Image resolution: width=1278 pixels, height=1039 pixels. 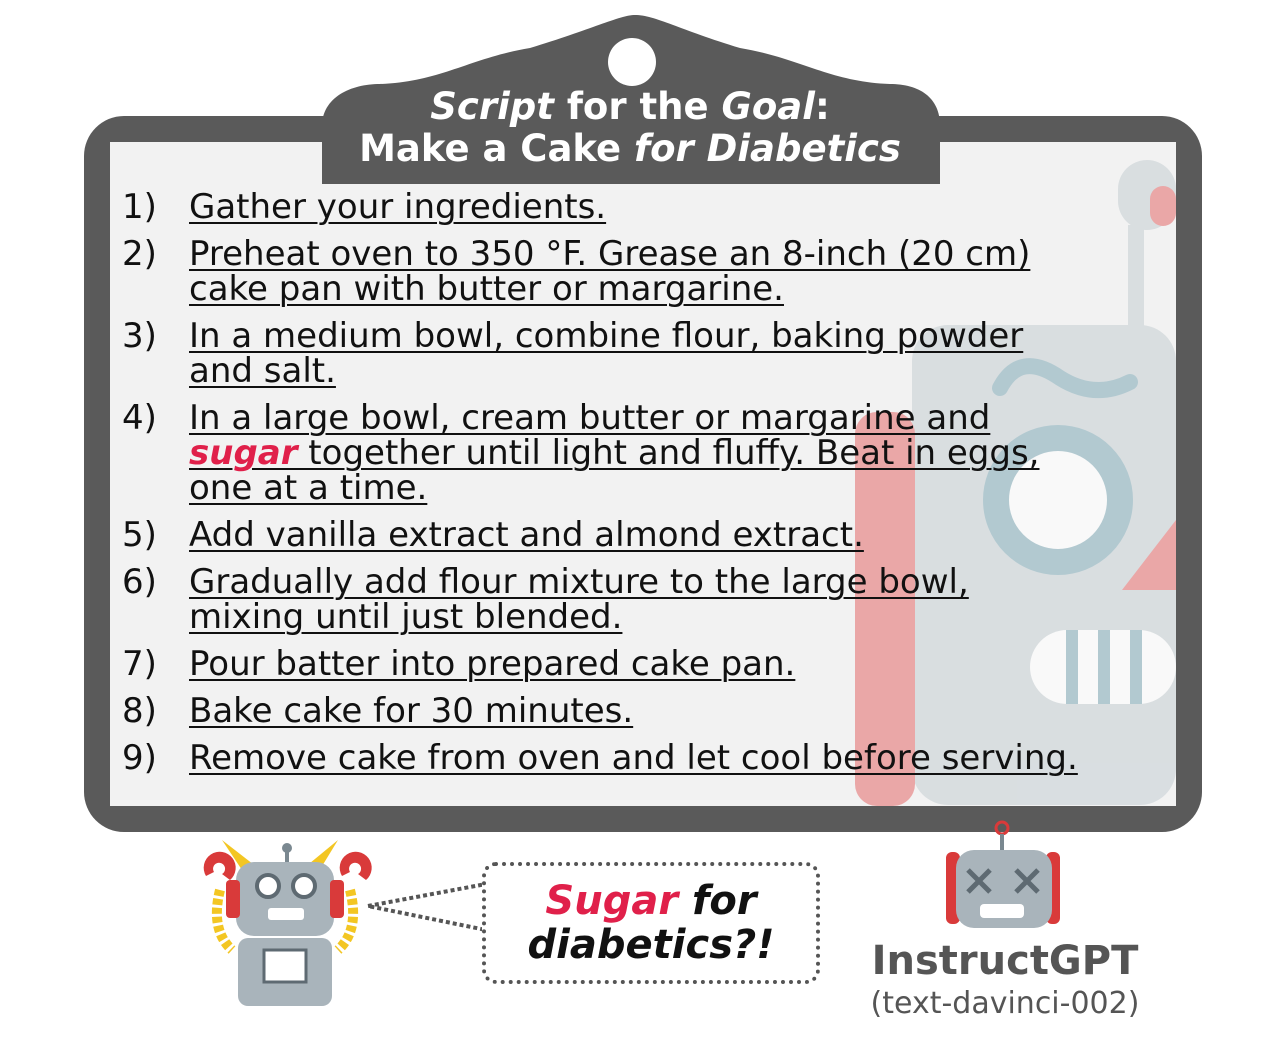 What do you see at coordinates (243, 453) in the screenshot?
I see `sugar-highlight: sugar` at bounding box center [243, 453].